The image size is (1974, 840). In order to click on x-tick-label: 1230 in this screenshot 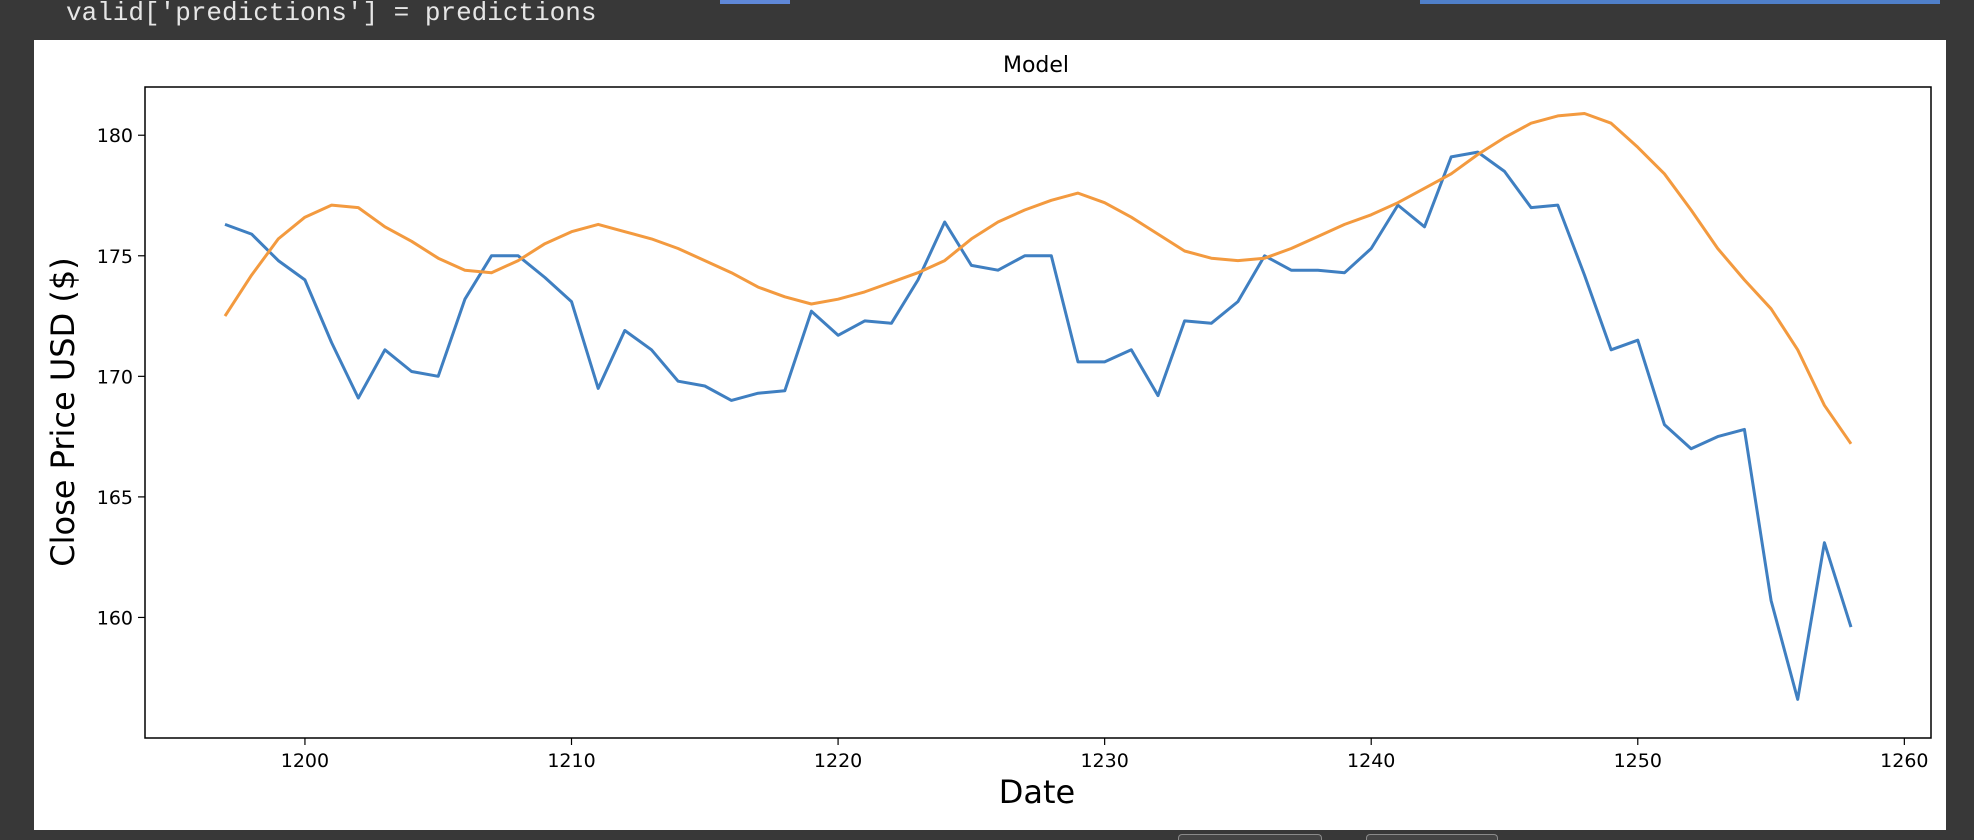, I will do `click(1104, 761)`.